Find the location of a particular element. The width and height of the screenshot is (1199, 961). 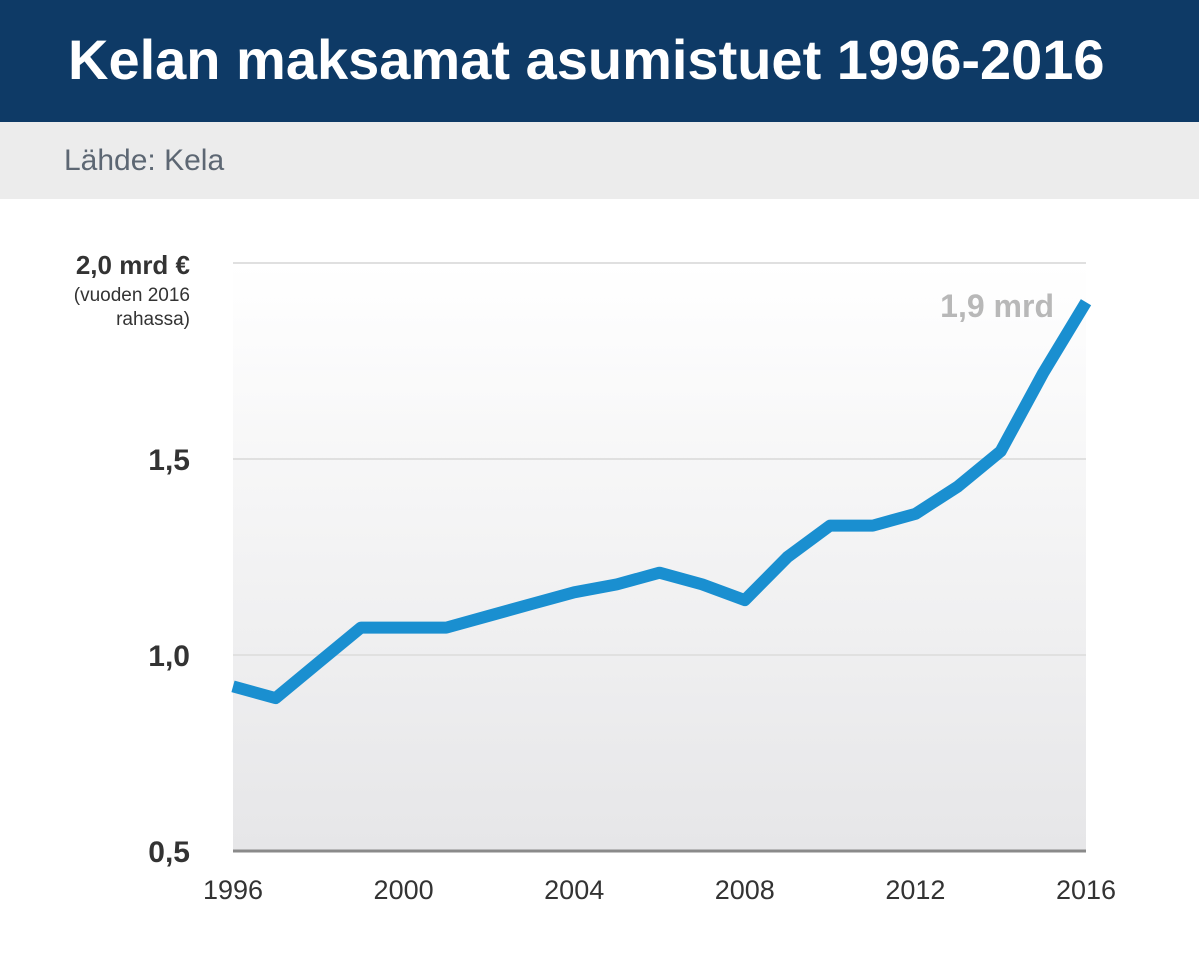

header-bar: Kelan maksamat asumistuet 1996-2016 is located at coordinates (599, 61).